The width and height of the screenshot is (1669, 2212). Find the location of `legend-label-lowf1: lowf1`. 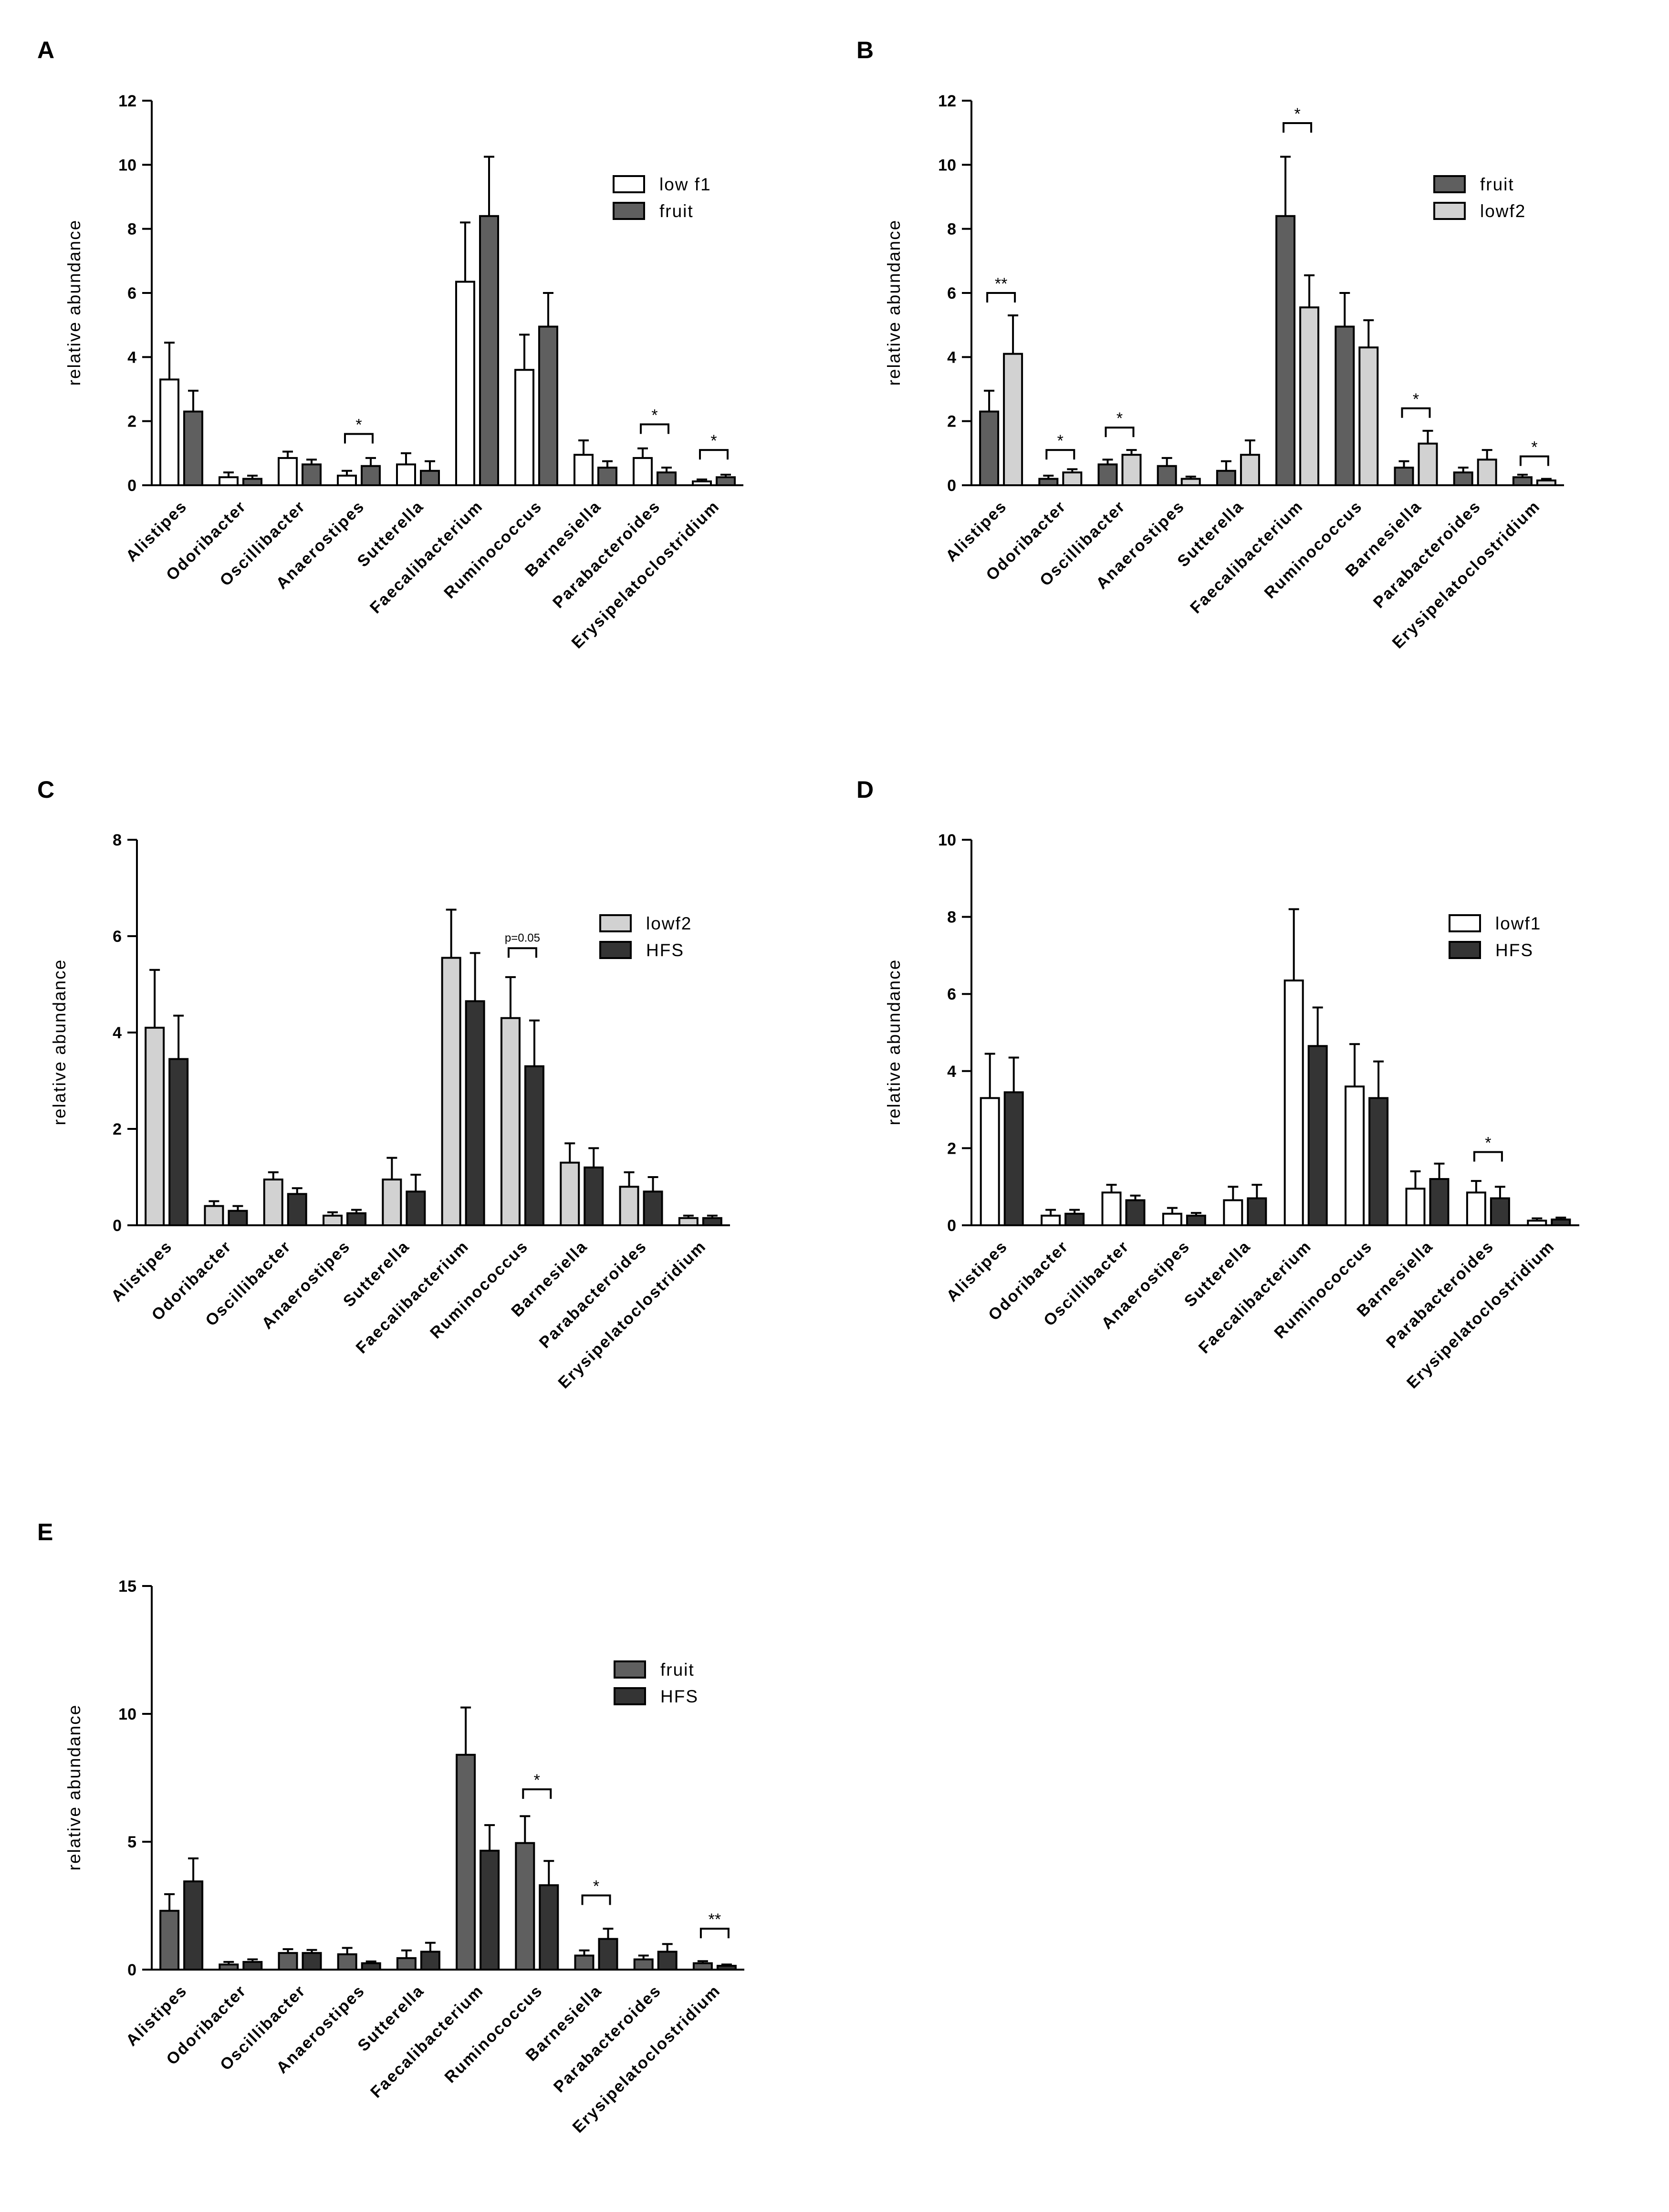

legend-label-lowf1: lowf1 is located at coordinates (1518, 924).